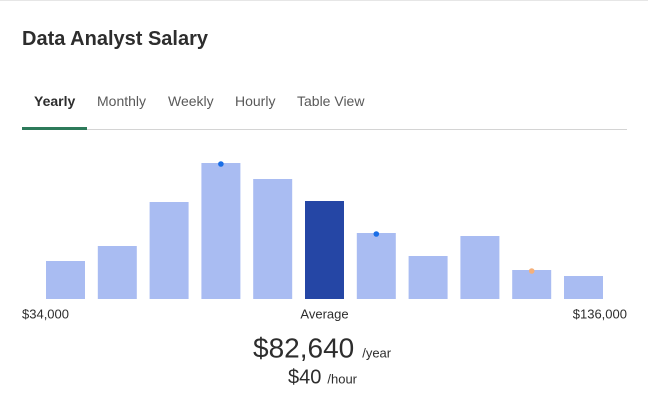 The width and height of the screenshot is (648, 413). What do you see at coordinates (122, 101) in the screenshot?
I see `tab: Monthly` at bounding box center [122, 101].